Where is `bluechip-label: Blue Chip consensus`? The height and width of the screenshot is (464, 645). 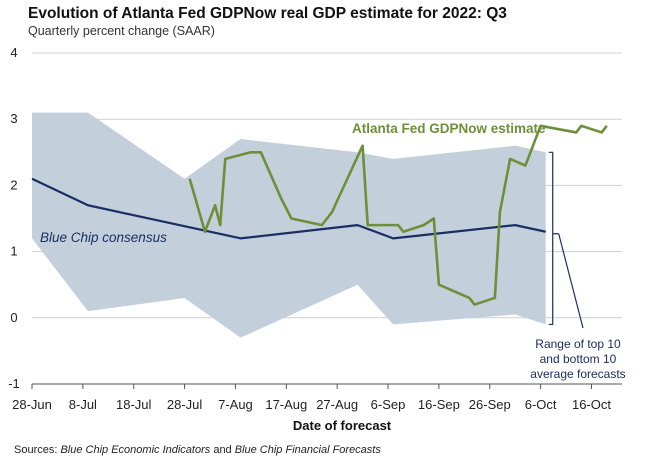 bluechip-label: Blue Chip consensus is located at coordinates (103, 237).